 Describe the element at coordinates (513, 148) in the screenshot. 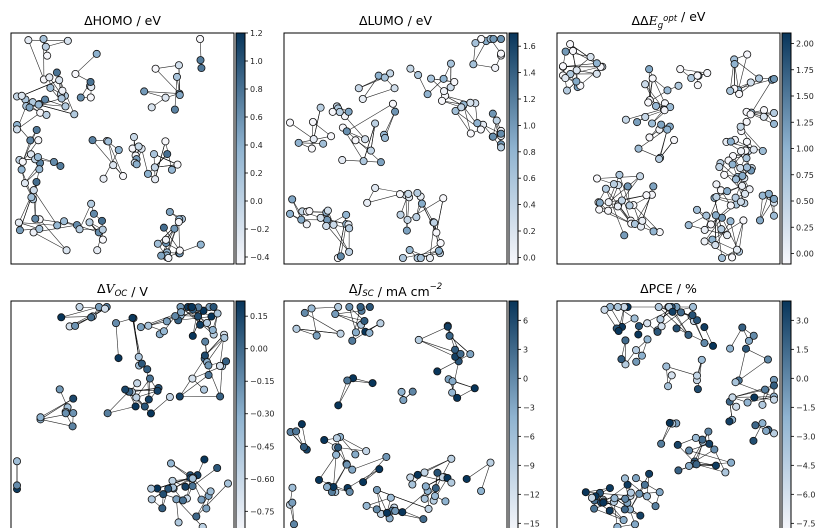

I see `colorbar-frame` at that location.